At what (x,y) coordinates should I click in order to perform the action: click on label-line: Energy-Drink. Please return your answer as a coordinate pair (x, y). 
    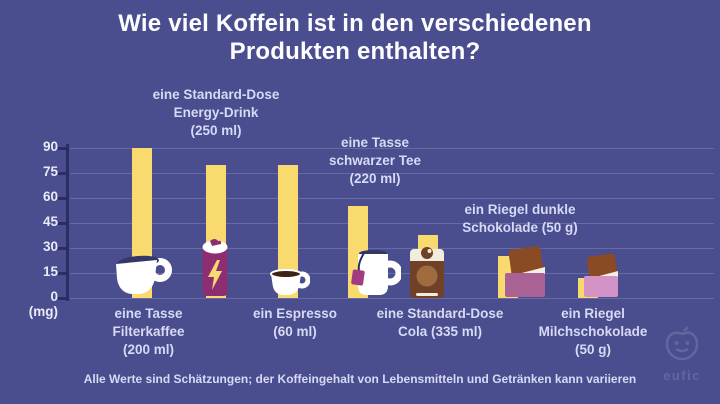
    Looking at the image, I should click on (216, 112).